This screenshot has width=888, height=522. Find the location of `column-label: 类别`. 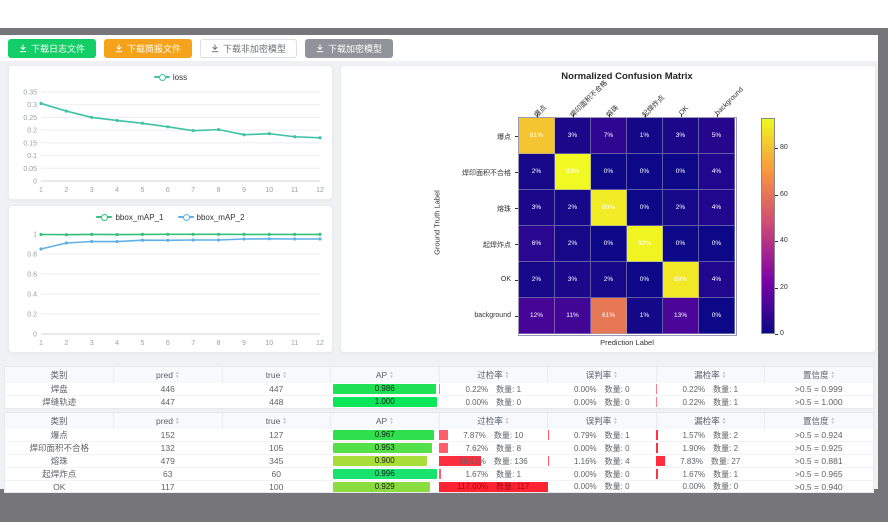

column-label: 类别 is located at coordinates (59, 375).